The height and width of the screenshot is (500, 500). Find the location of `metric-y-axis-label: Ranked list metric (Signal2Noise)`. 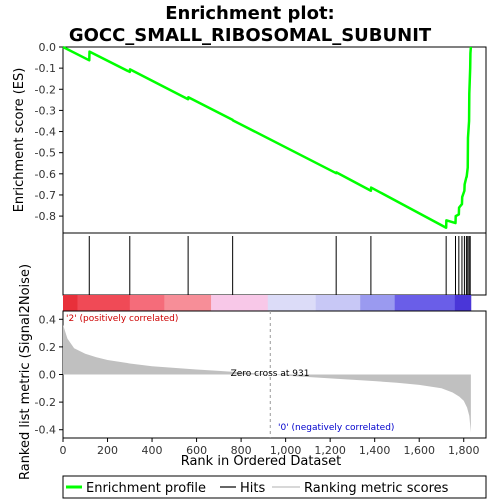

metric-y-axis-label: Ranked list metric (Signal2Noise) is located at coordinates (25, 372).